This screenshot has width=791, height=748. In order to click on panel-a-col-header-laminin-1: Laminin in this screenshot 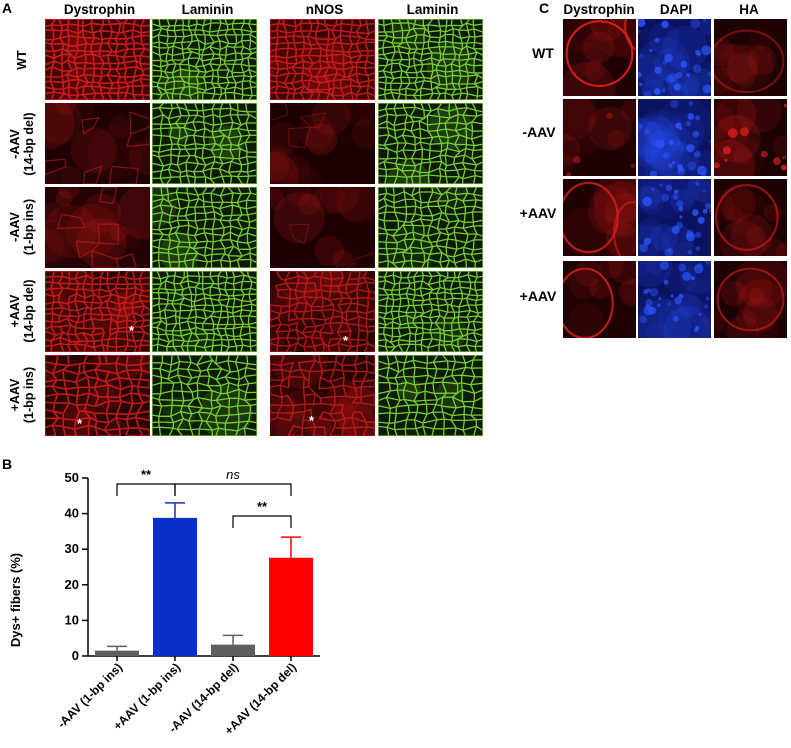, I will do `click(207, 9)`.